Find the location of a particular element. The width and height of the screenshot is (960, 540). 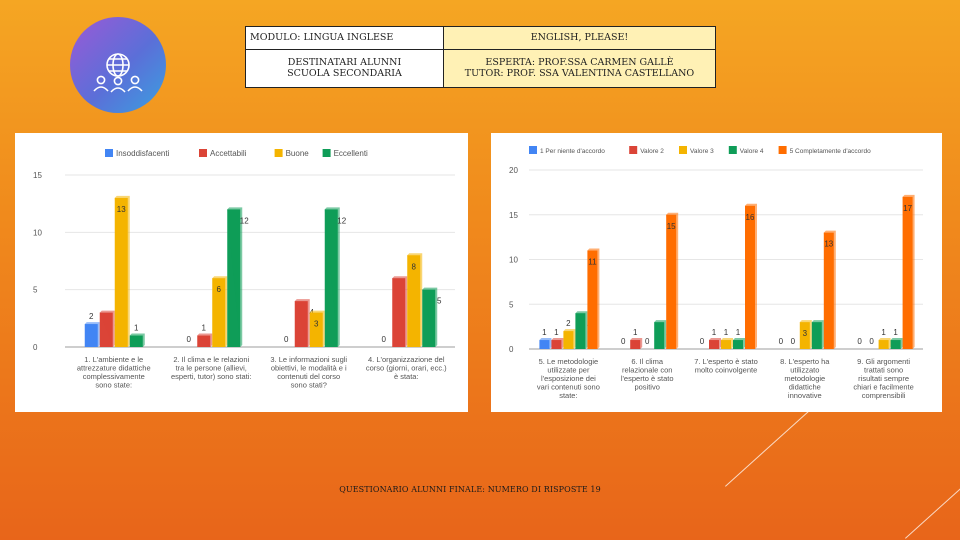

legend-label: Eccellenti is located at coordinates (351, 153).